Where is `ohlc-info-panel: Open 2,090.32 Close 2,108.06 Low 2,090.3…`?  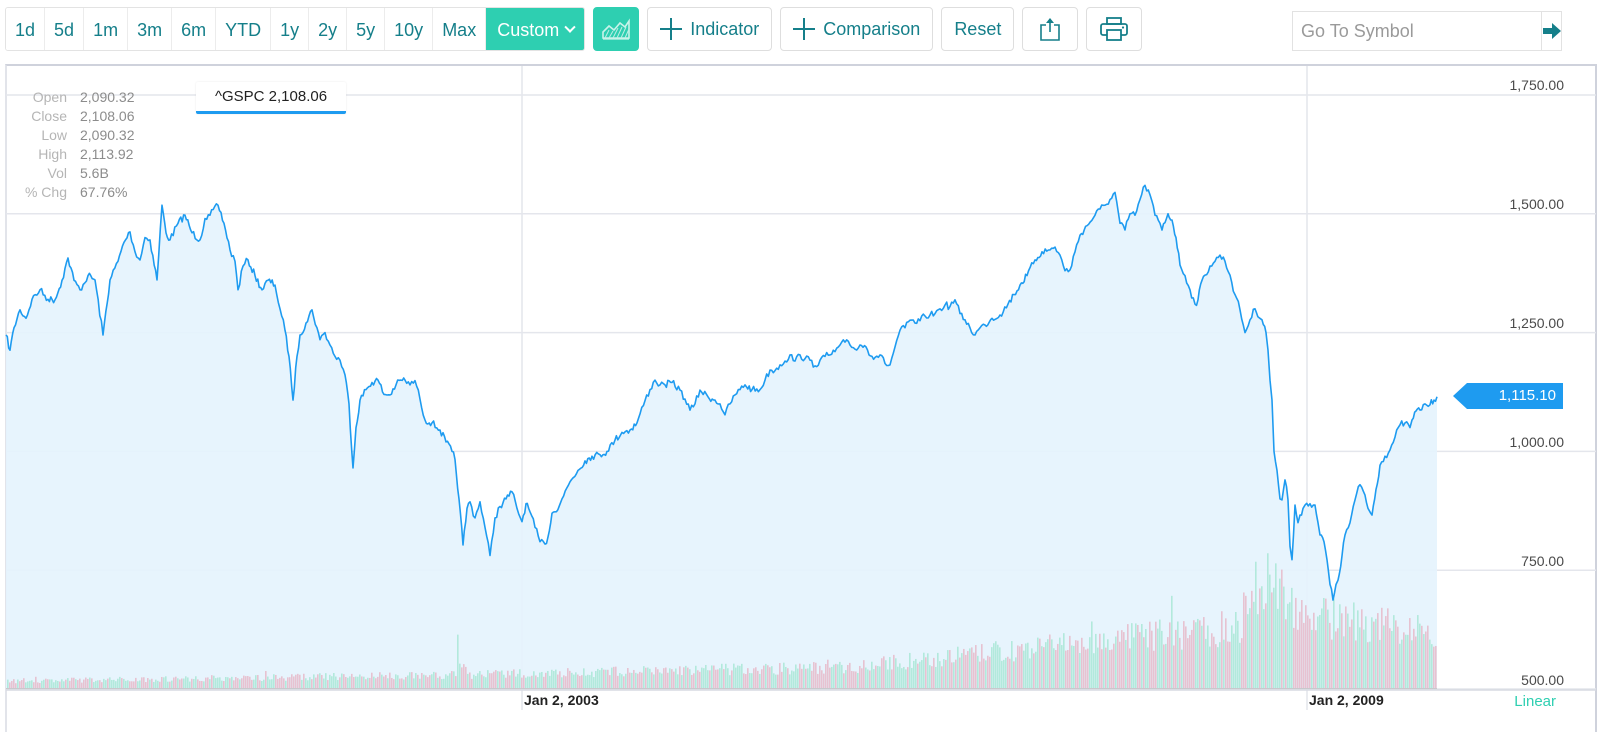
ohlc-info-panel: Open 2,090.32 Close 2,108.06 Low 2,090.3… is located at coordinates (76, 145).